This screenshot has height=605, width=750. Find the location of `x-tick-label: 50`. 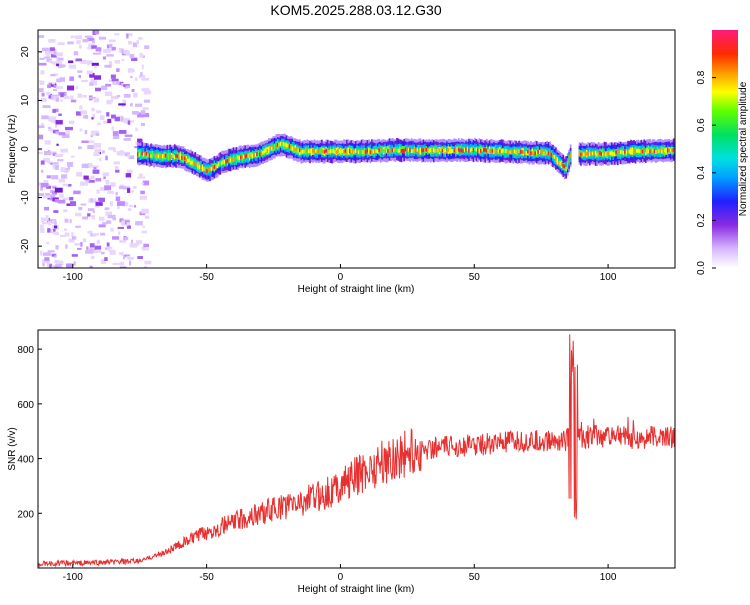

x-tick-label: 50 is located at coordinates (475, 277).